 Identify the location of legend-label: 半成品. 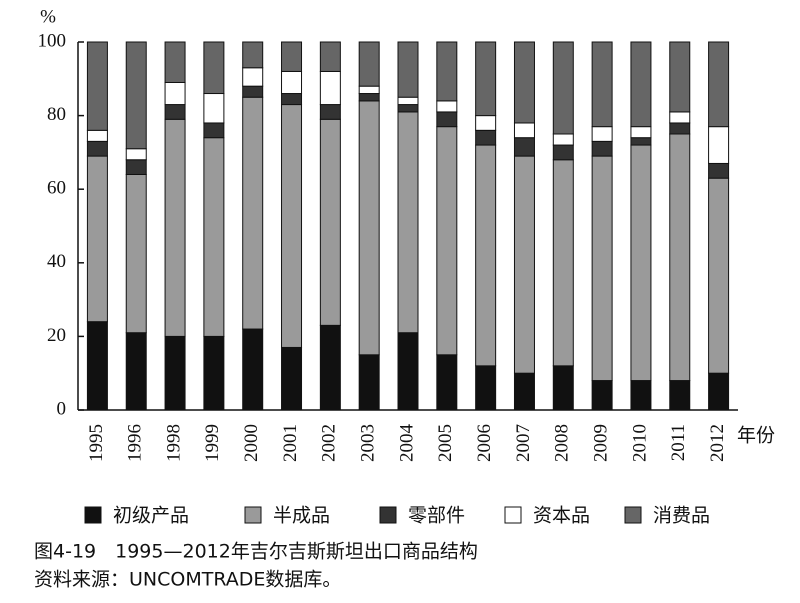
(301, 516).